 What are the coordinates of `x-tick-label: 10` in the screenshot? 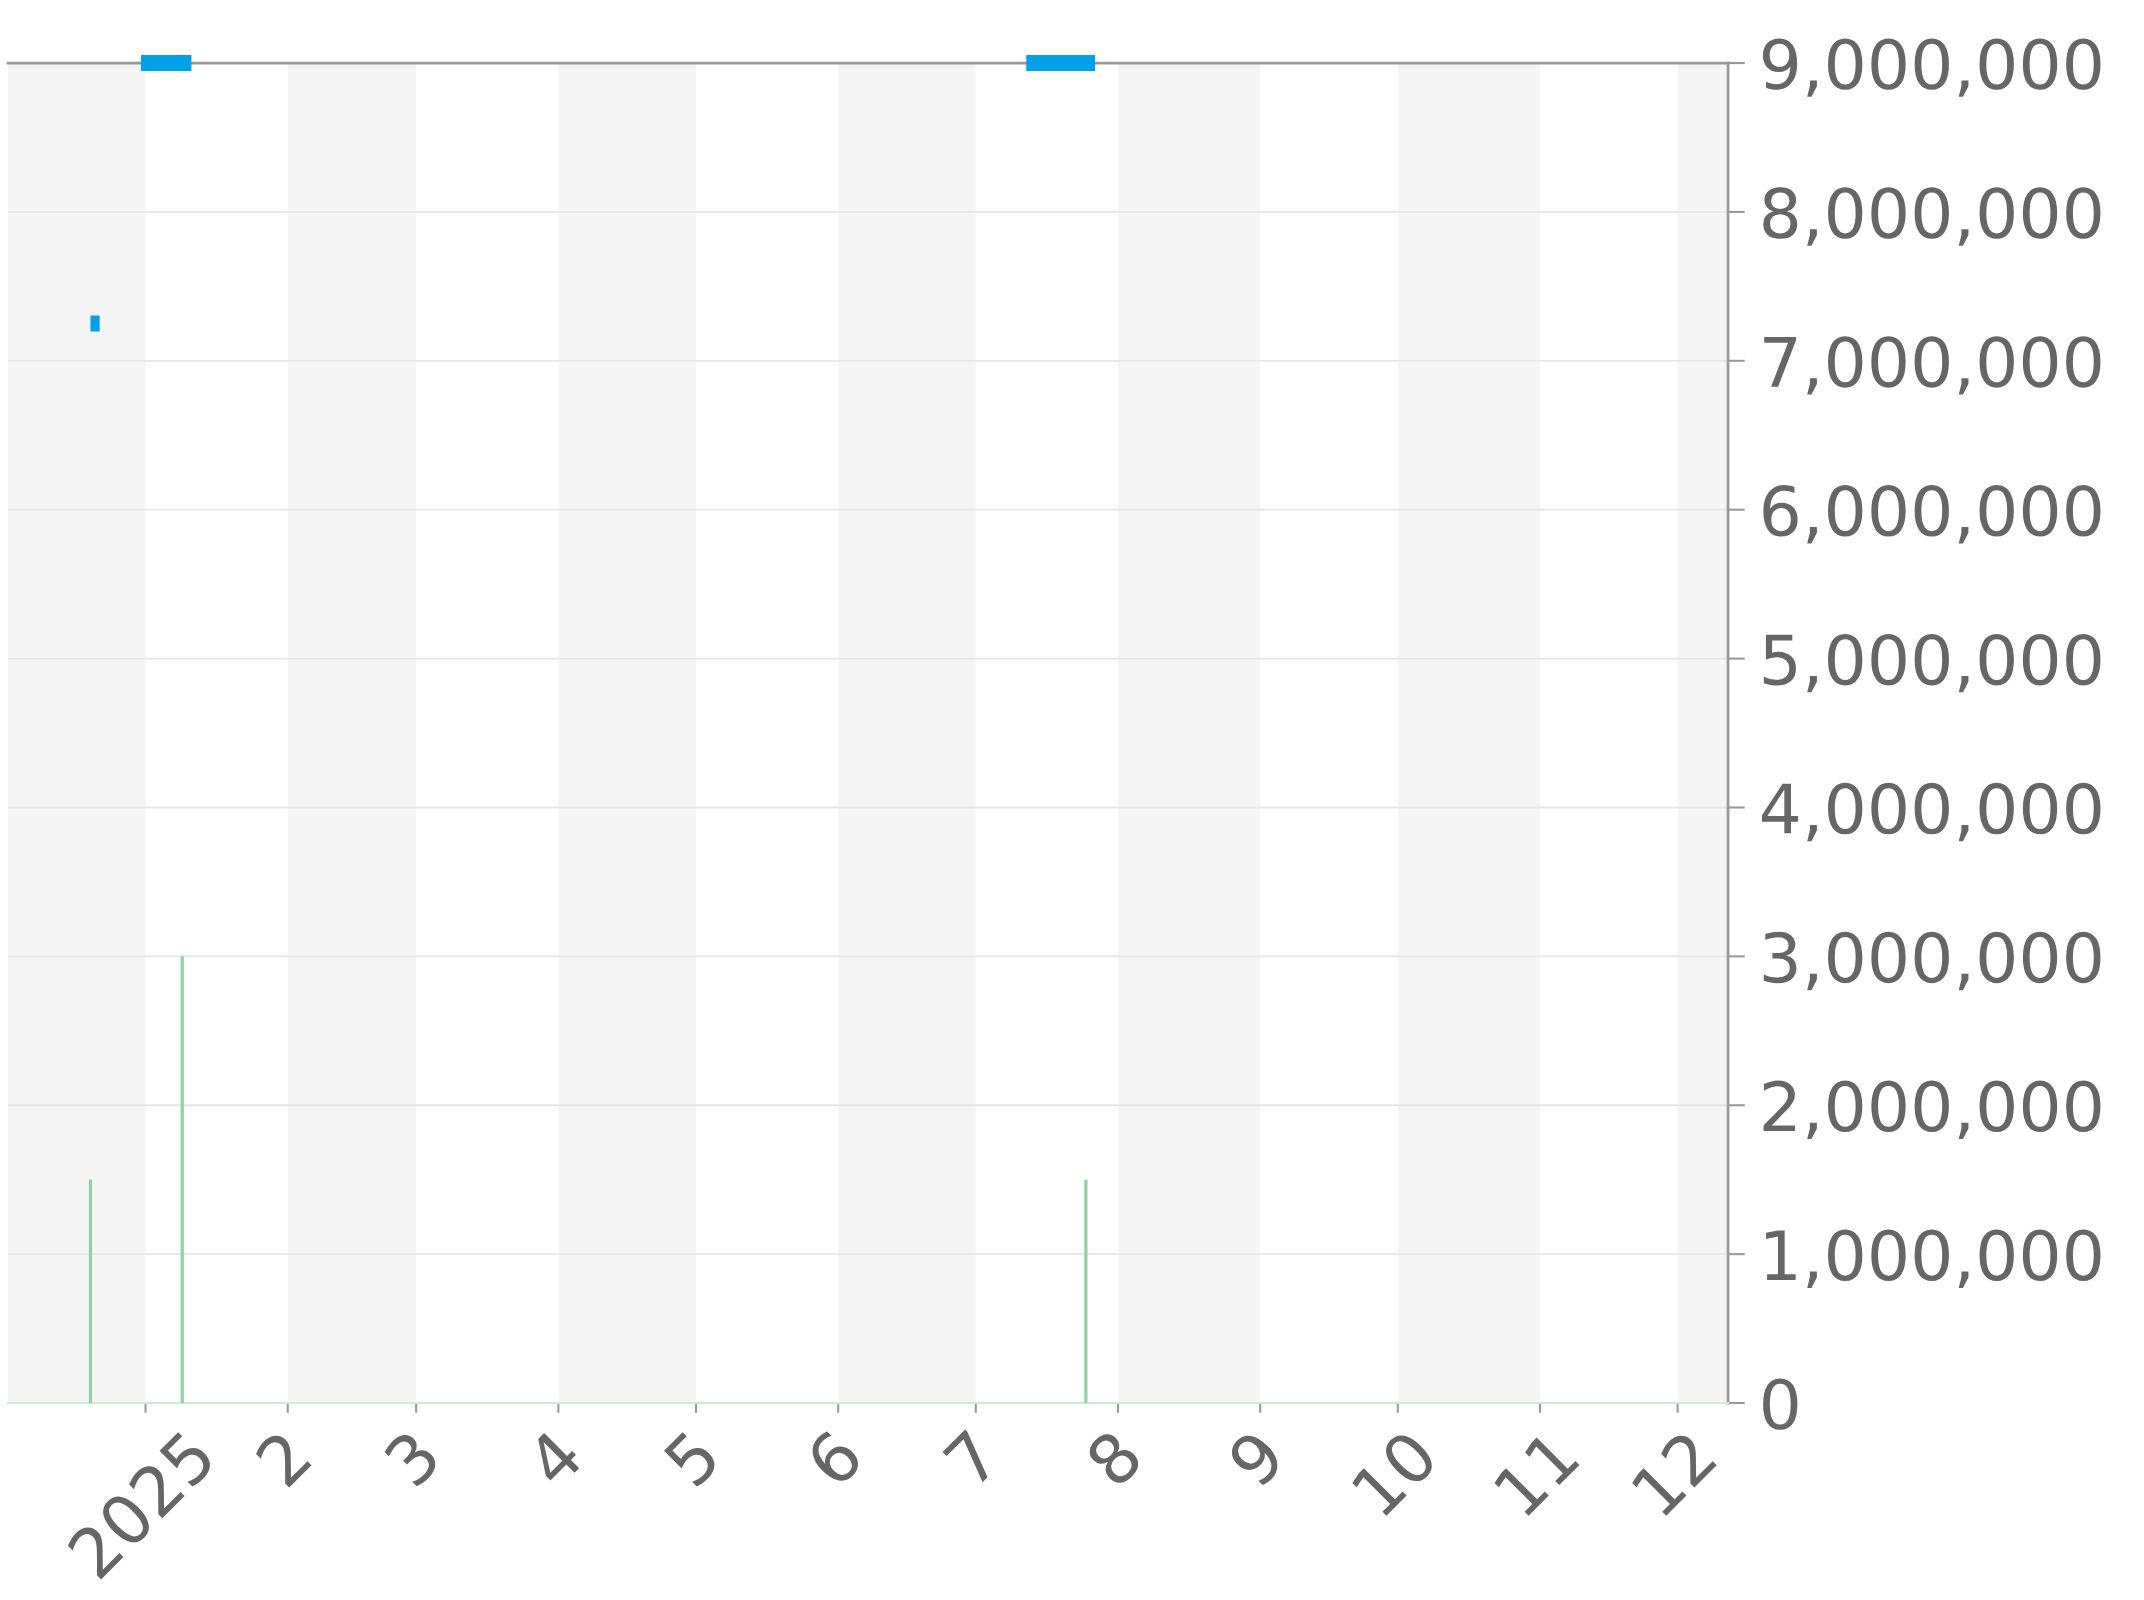 It's located at (1395, 1472).